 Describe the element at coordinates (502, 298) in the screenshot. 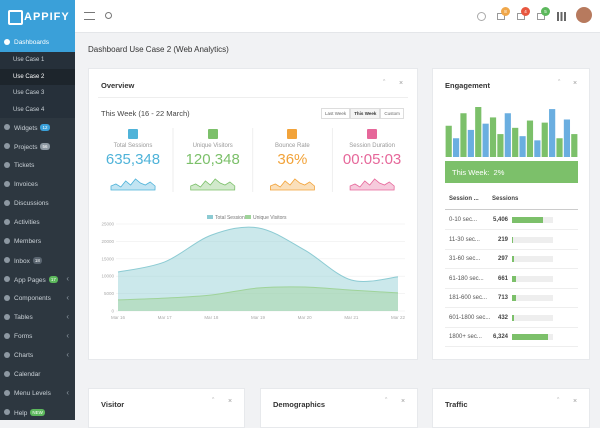

I see `row-value: 713` at that location.